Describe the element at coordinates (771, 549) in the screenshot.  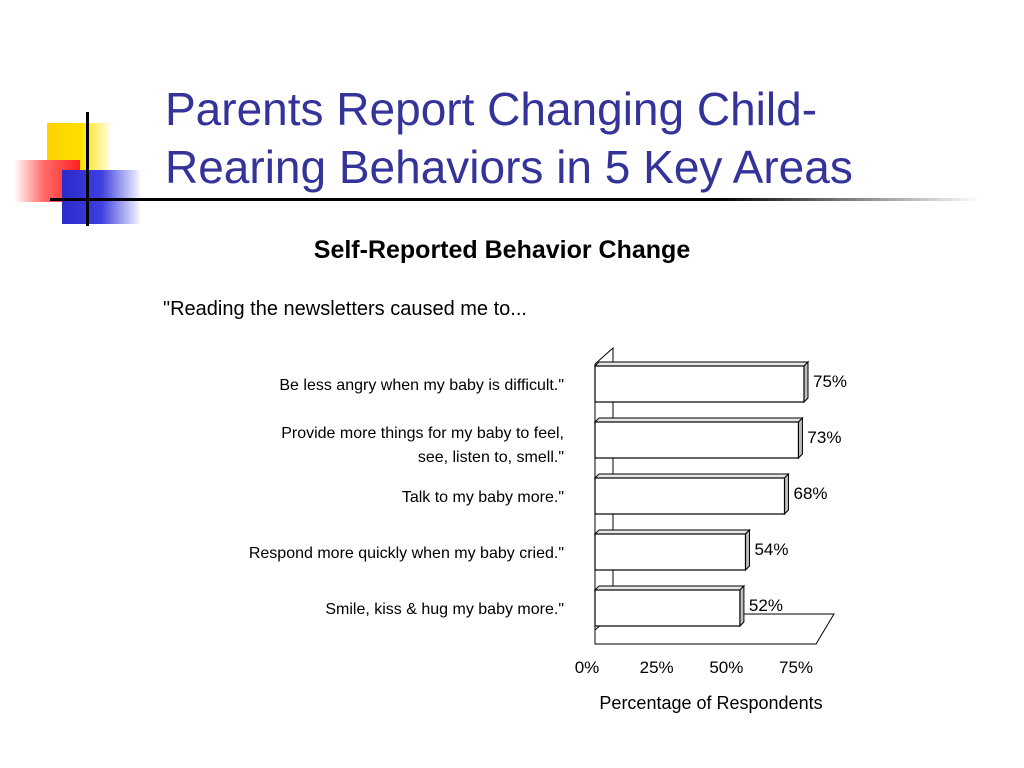
I see `data-label-4: 54%` at that location.